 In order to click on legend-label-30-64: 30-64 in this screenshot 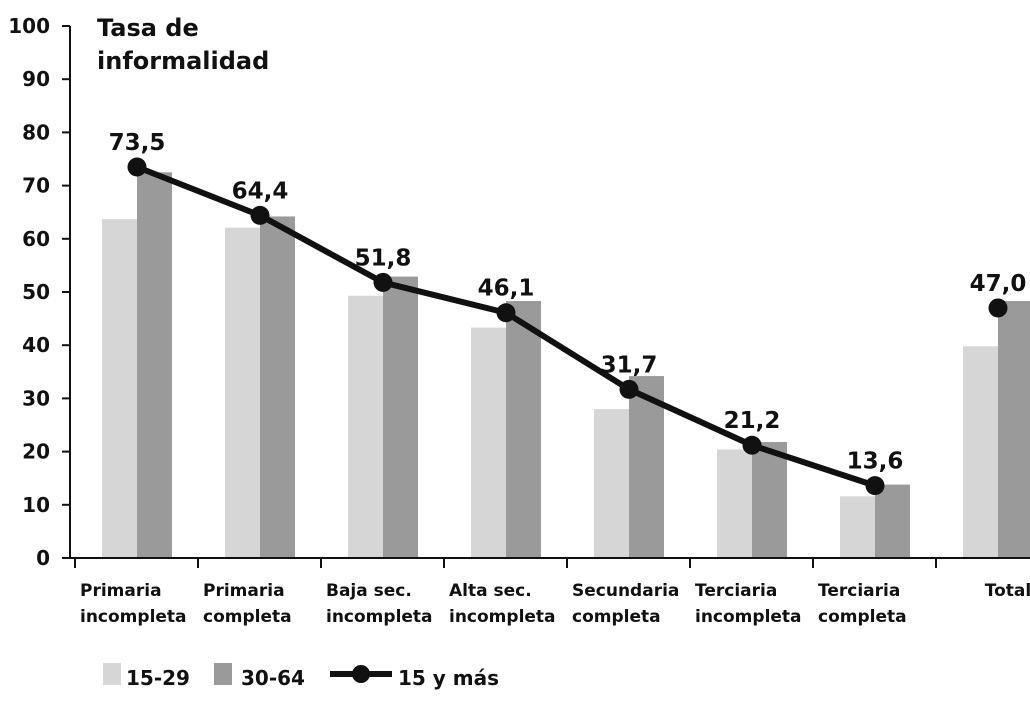, I will do `click(273, 678)`.